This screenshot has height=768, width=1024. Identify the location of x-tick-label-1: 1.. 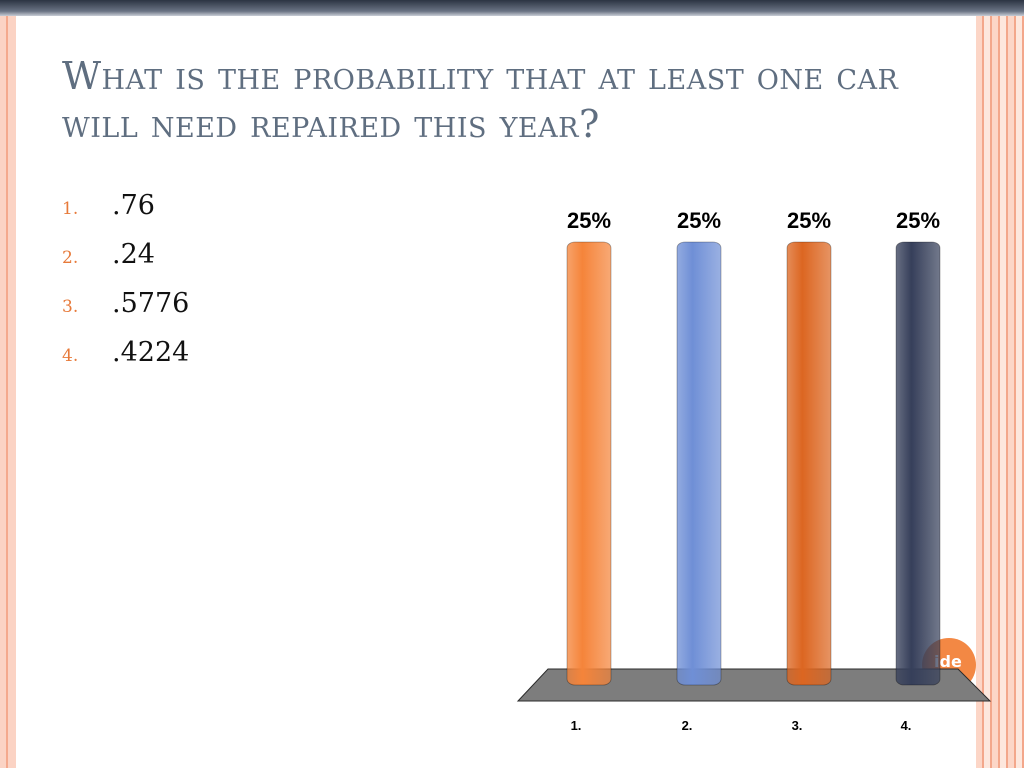
(576, 725).